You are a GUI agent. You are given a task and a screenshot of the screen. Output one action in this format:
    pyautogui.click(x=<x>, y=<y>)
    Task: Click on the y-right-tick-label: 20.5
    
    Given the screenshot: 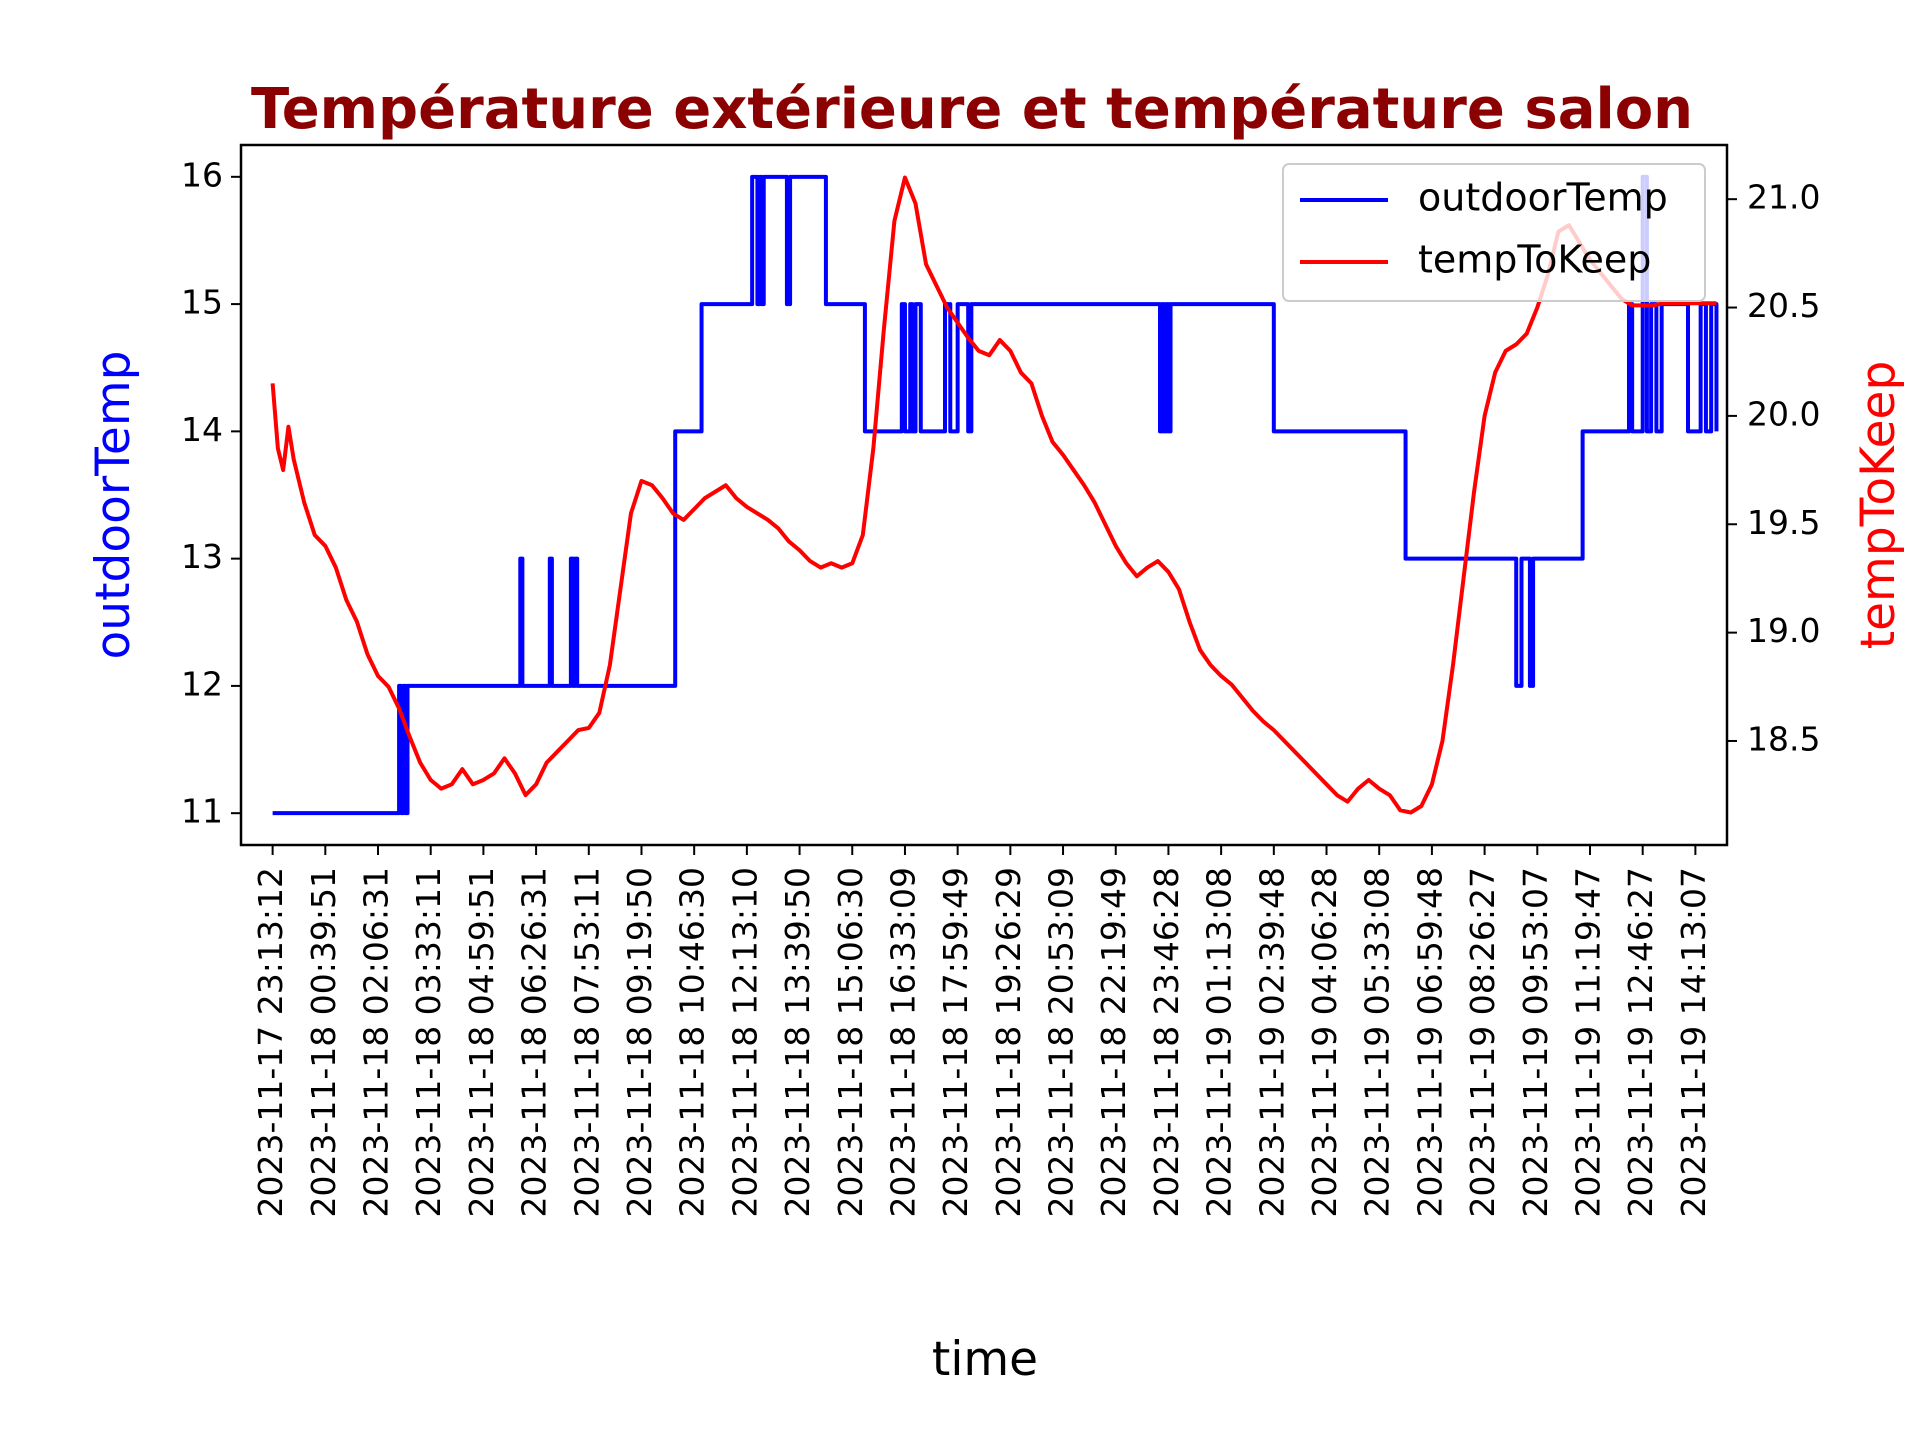 What is the action you would take?
    pyautogui.click(x=1783, y=305)
    